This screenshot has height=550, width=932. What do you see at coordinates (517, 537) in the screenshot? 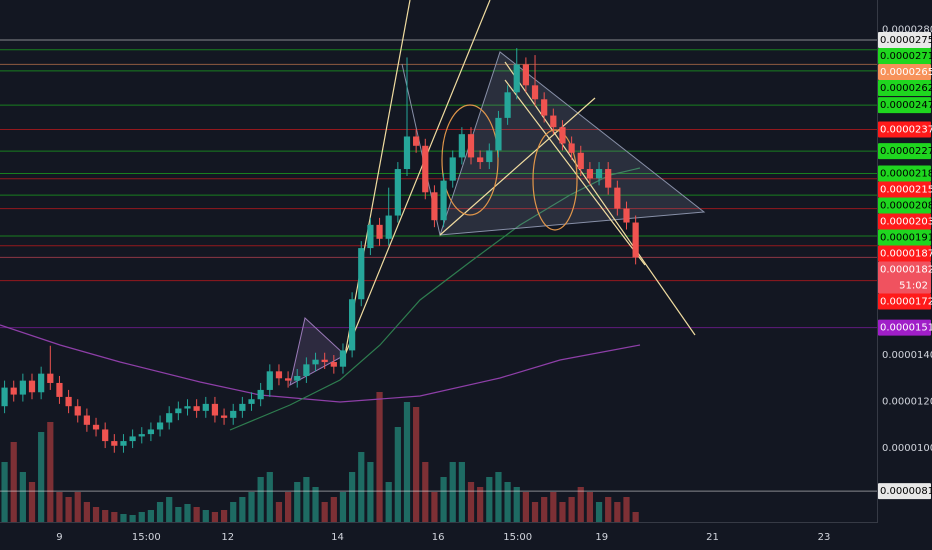
I see `x-tick-label: 15:00` at bounding box center [517, 537].